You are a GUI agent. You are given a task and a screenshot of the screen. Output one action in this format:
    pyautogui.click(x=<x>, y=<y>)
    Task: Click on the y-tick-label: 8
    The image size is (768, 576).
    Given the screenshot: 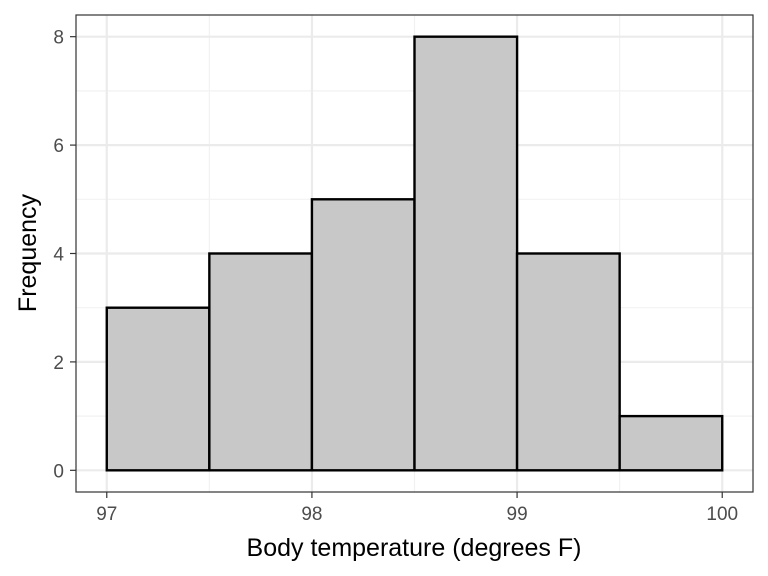 What is the action you would take?
    pyautogui.click(x=58, y=38)
    